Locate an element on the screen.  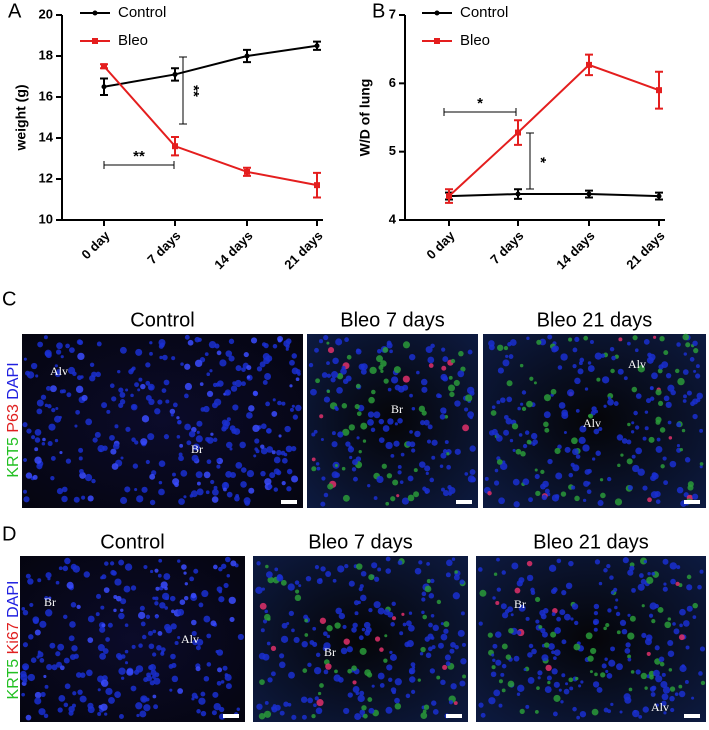
sig-label: * is located at coordinates (540, 160).